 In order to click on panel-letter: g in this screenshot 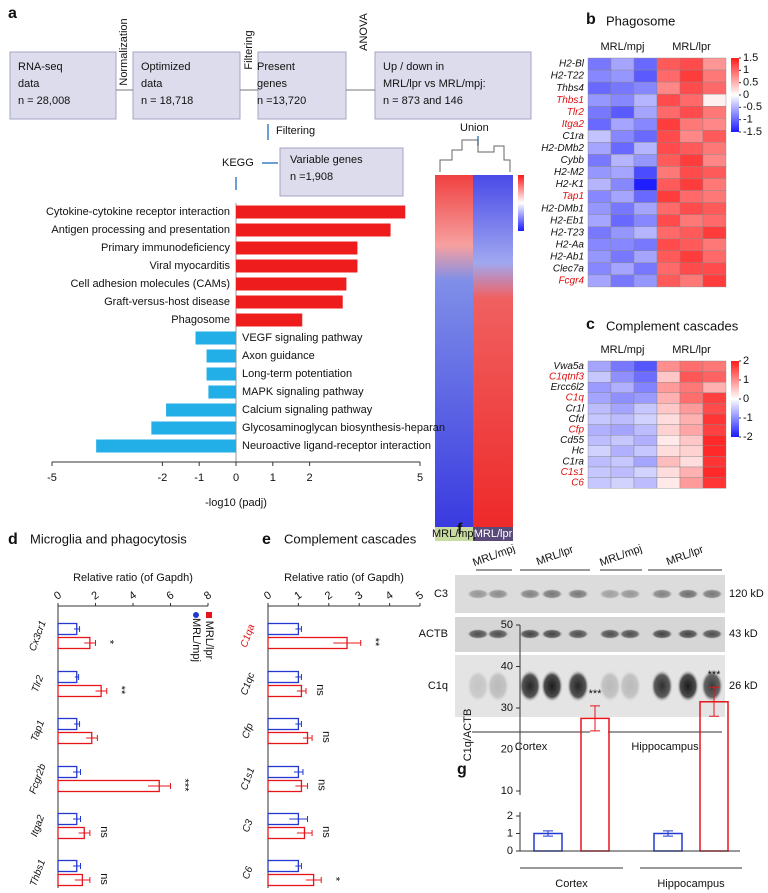, I will do `click(462, 769)`.